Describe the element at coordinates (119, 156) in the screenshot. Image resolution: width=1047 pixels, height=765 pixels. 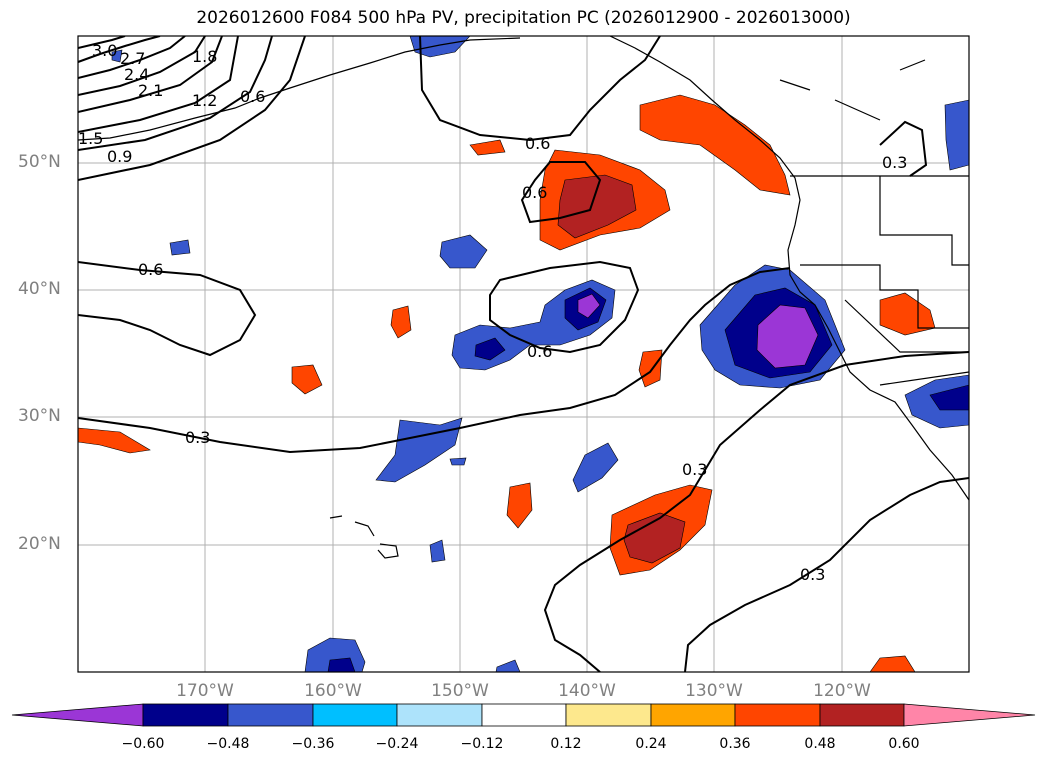
I see `contour-label: 0.9` at that location.